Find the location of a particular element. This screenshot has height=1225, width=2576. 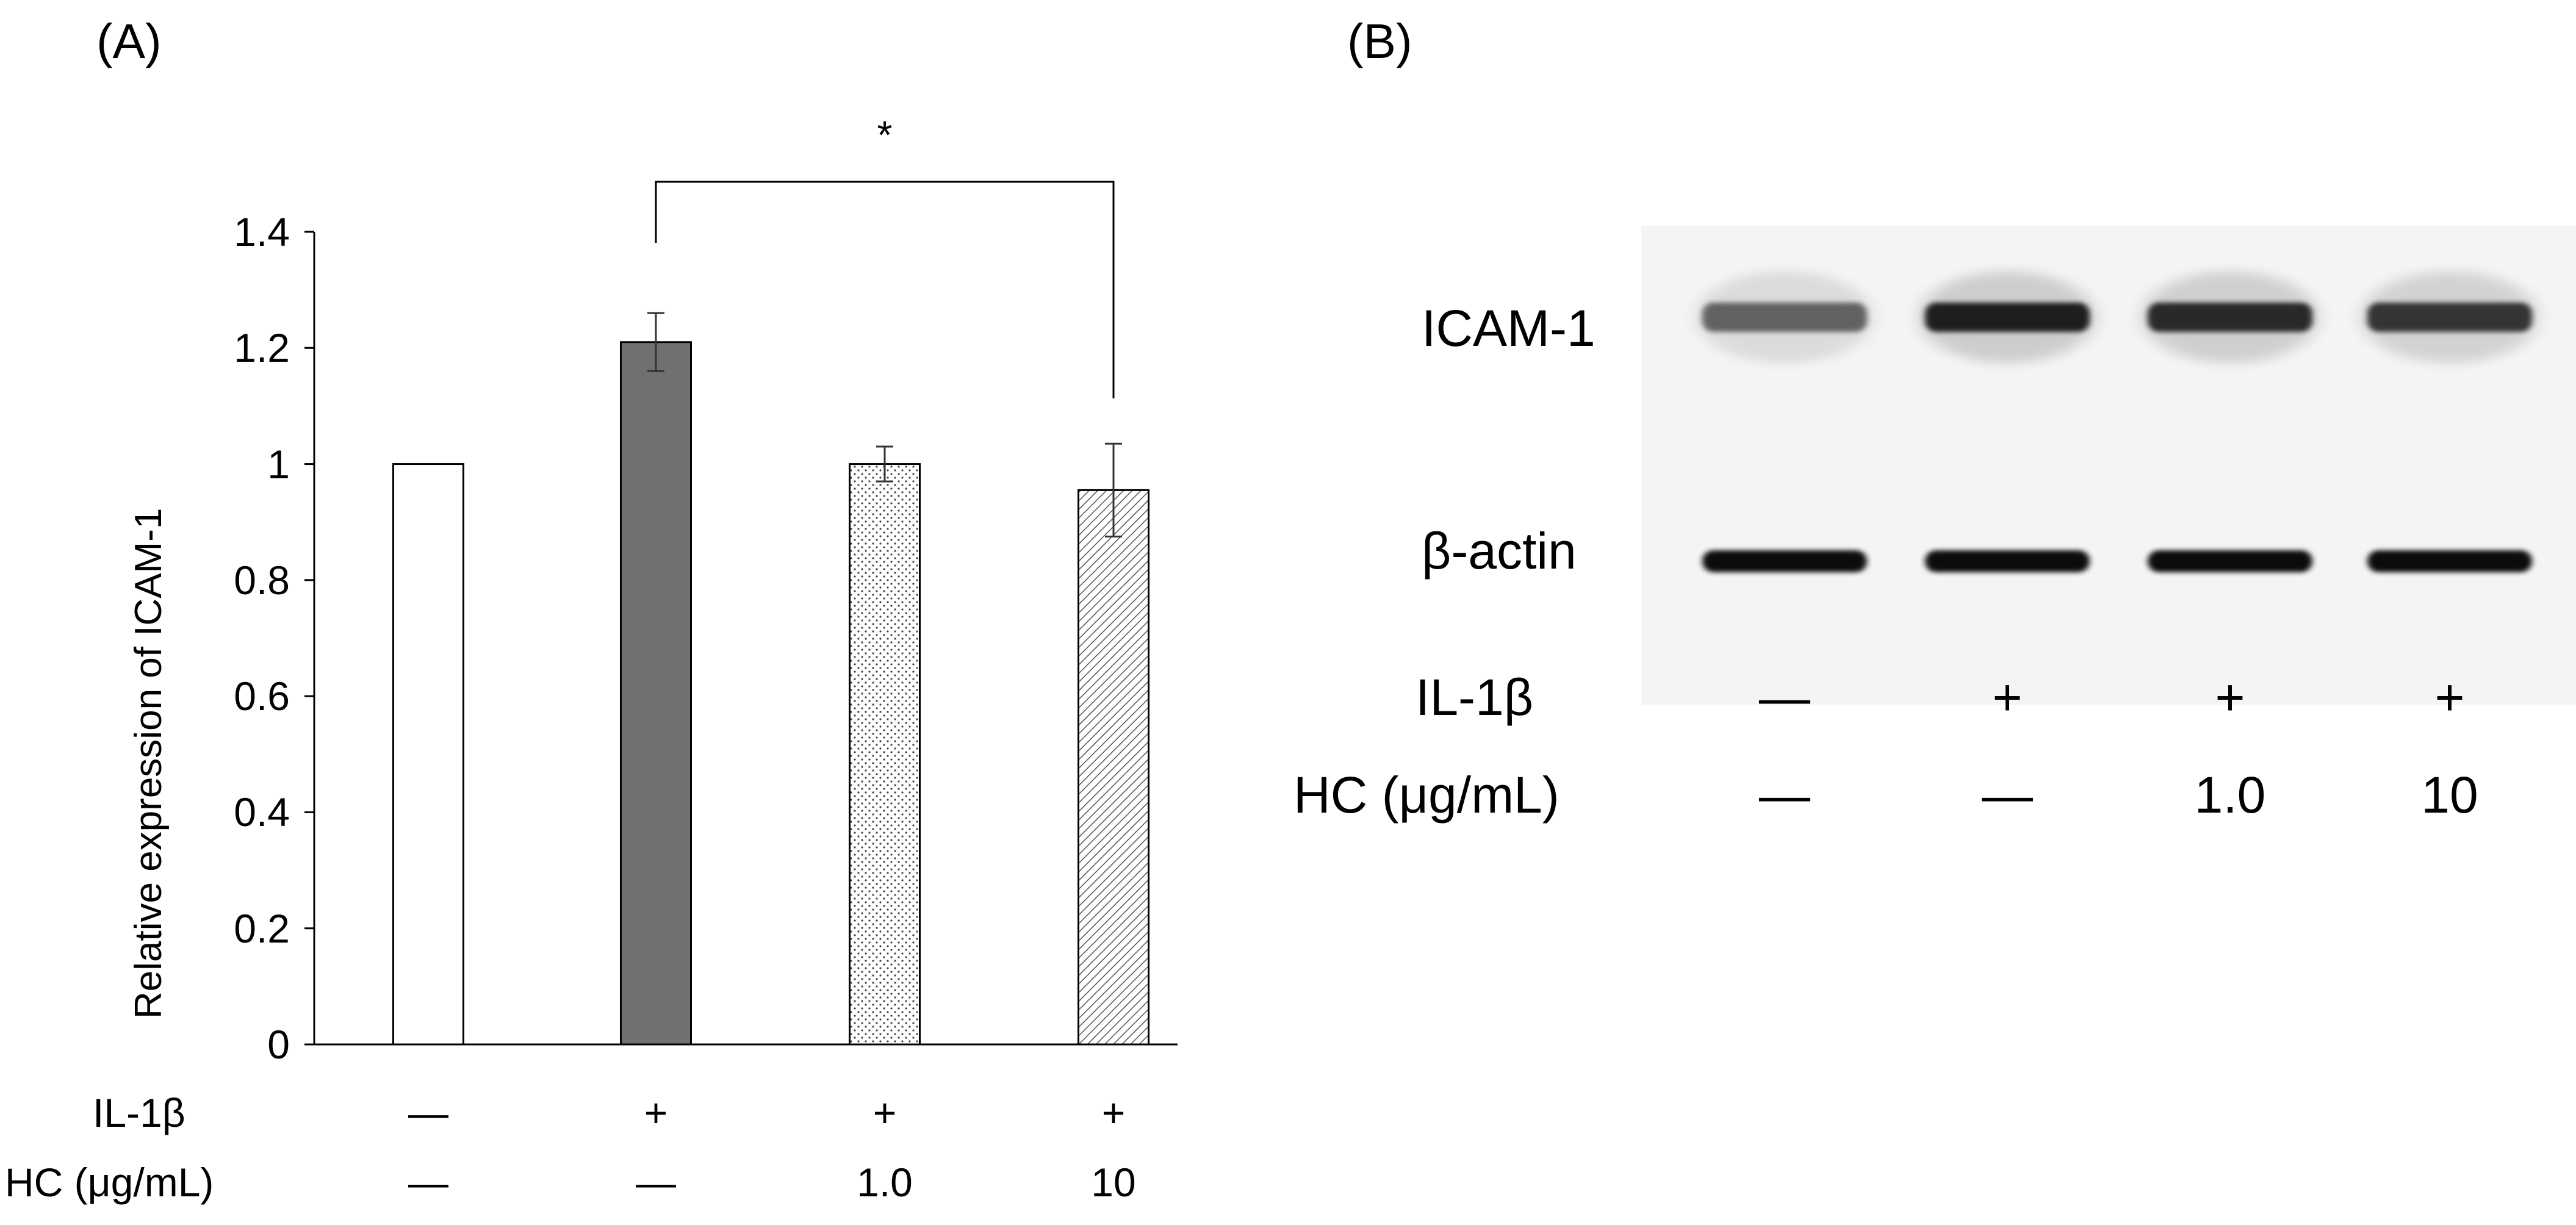

y-tick-label: 1 is located at coordinates (278, 464).